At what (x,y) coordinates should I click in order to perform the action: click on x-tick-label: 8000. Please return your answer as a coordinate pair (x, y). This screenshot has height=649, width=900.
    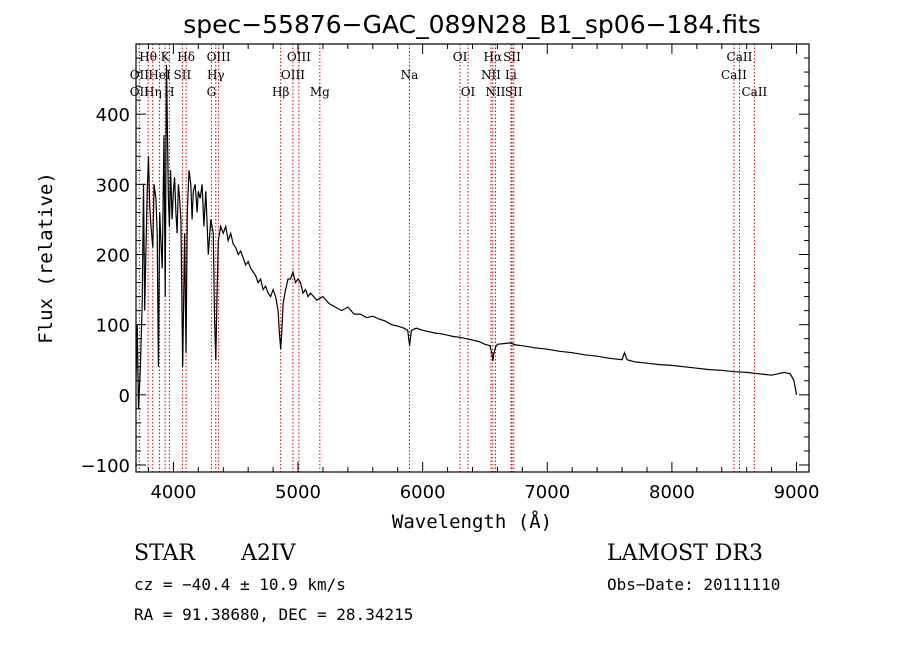
    Looking at the image, I should click on (672, 492).